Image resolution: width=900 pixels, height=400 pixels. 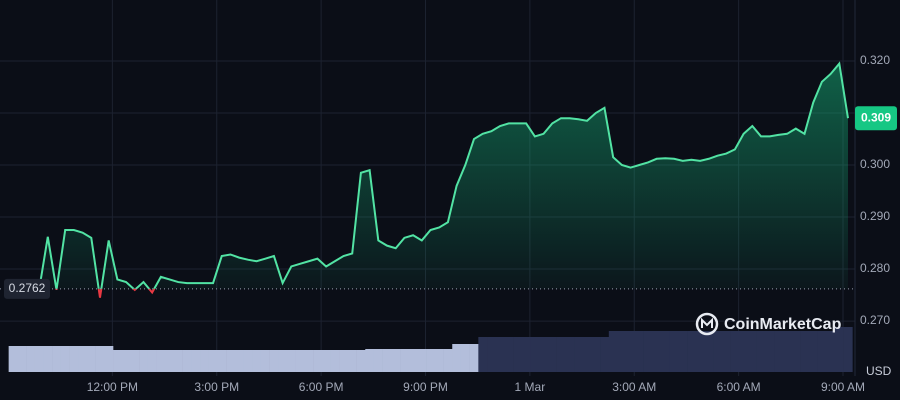 I want to click on watermark-icon, so click(x=707, y=324).